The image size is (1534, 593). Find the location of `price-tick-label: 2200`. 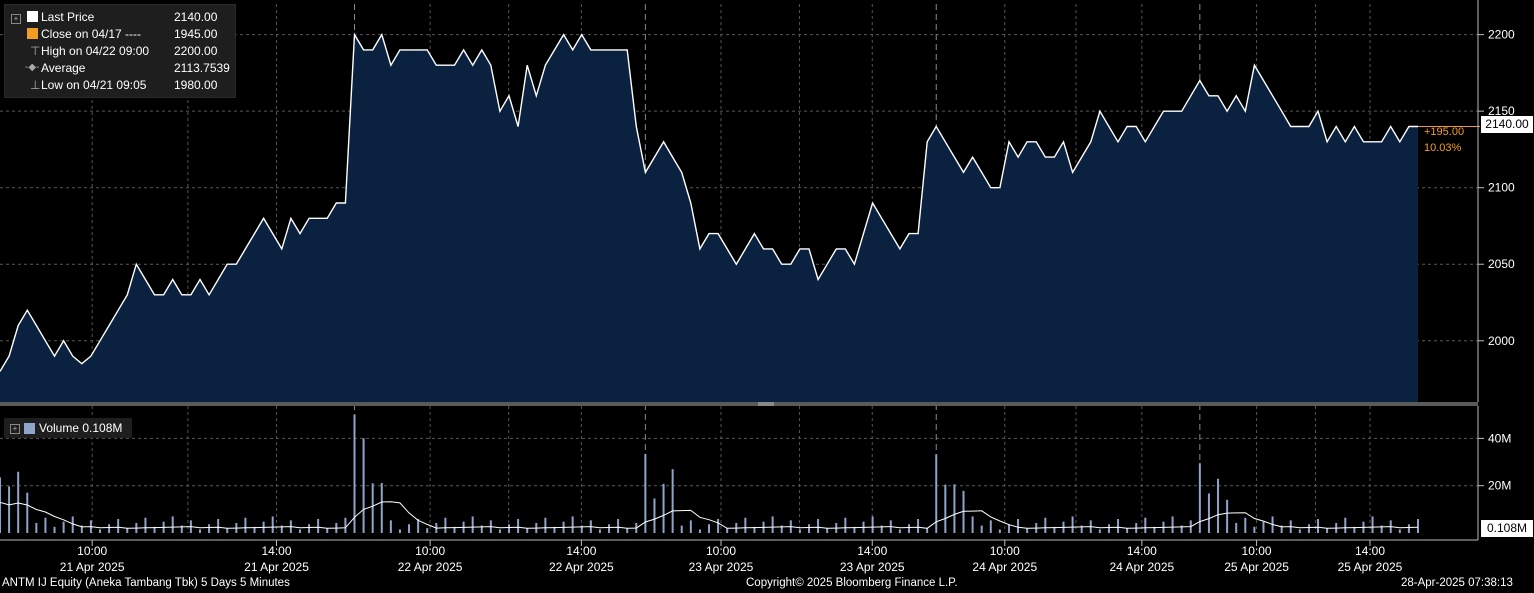

price-tick-label: 2200 is located at coordinates (1501, 35).